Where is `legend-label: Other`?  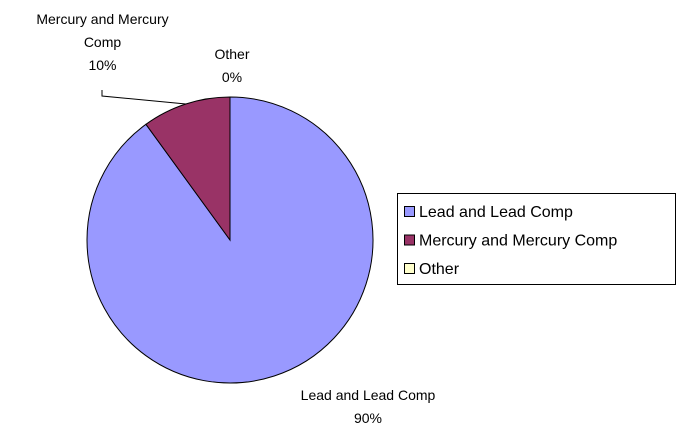 legend-label: Other is located at coordinates (439, 269).